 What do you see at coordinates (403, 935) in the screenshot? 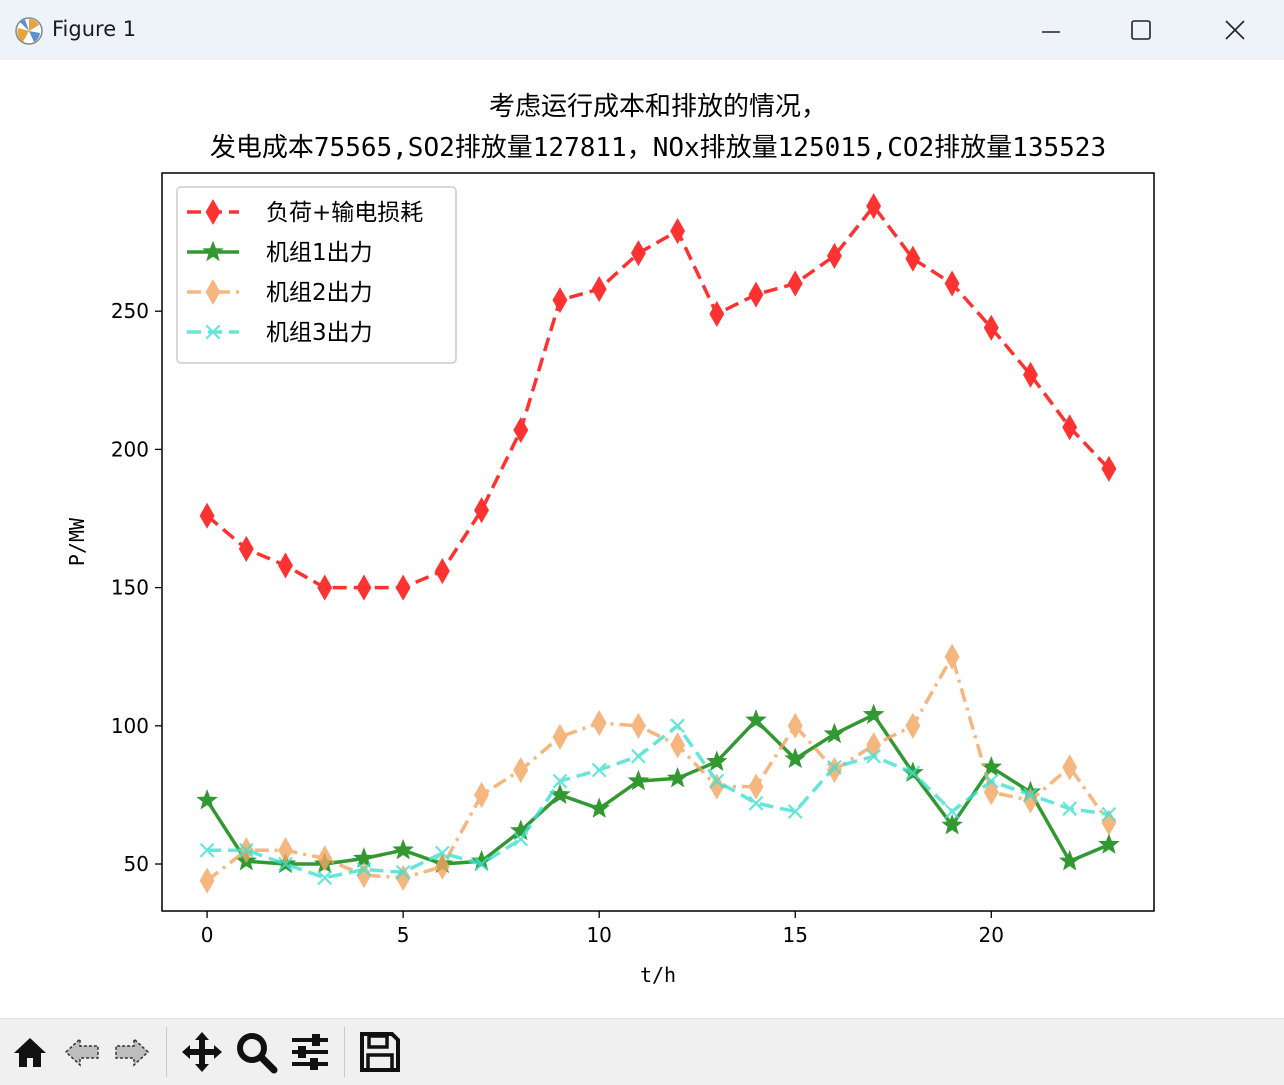
I see `x-tick-label: 5` at bounding box center [403, 935].